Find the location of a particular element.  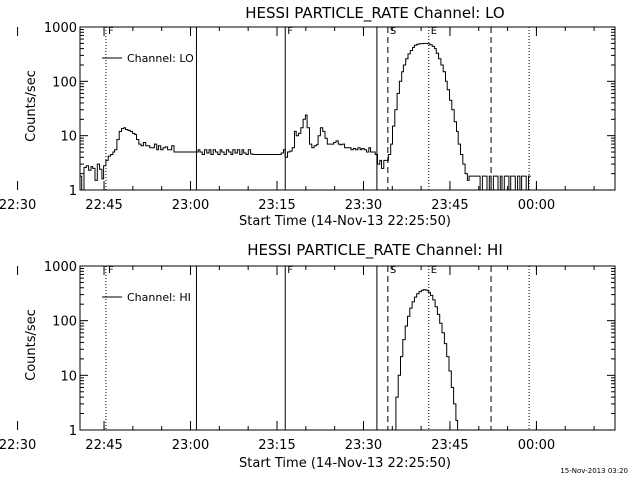

lo-x-tick-label: 22:45 is located at coordinates (103, 205).